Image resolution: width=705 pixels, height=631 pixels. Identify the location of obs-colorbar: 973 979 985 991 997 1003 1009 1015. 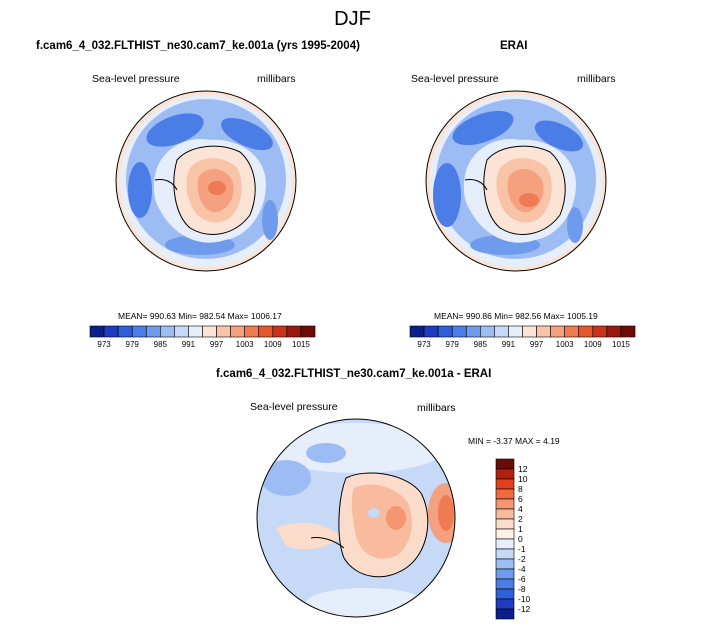
(522, 337).